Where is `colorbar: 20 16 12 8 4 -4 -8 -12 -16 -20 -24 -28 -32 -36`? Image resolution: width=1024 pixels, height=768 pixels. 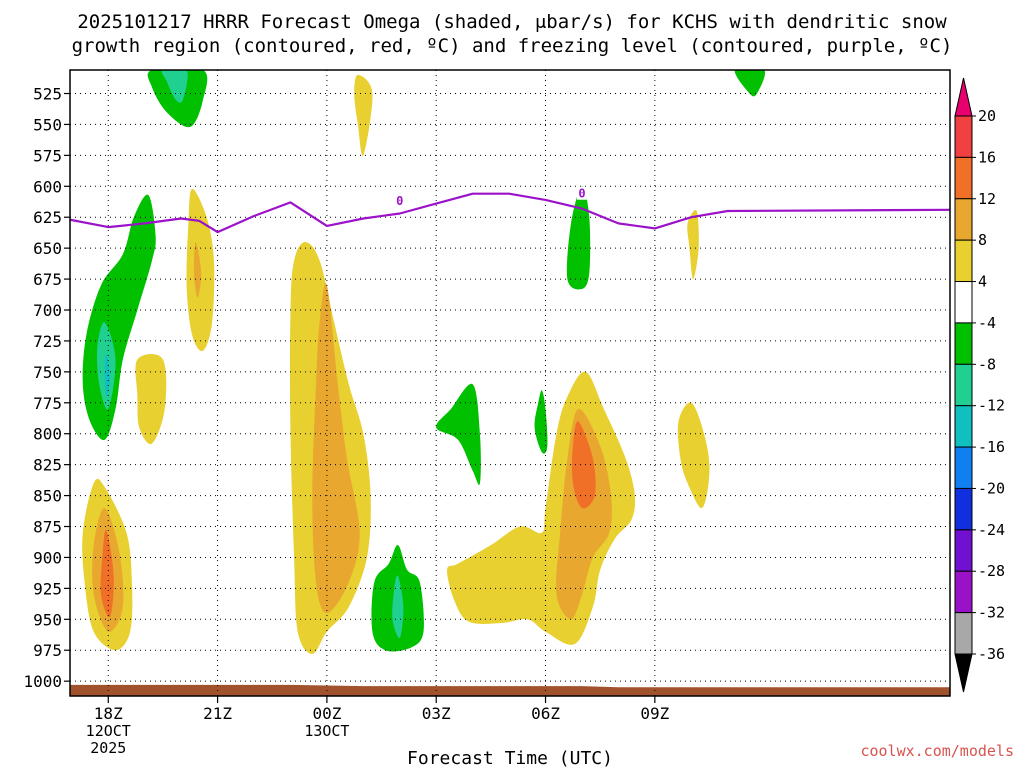
colorbar: 20 16 12 8 4 -4 -8 -12 -16 -20 -24 -28 -32 -36 is located at coordinates (979, 385).